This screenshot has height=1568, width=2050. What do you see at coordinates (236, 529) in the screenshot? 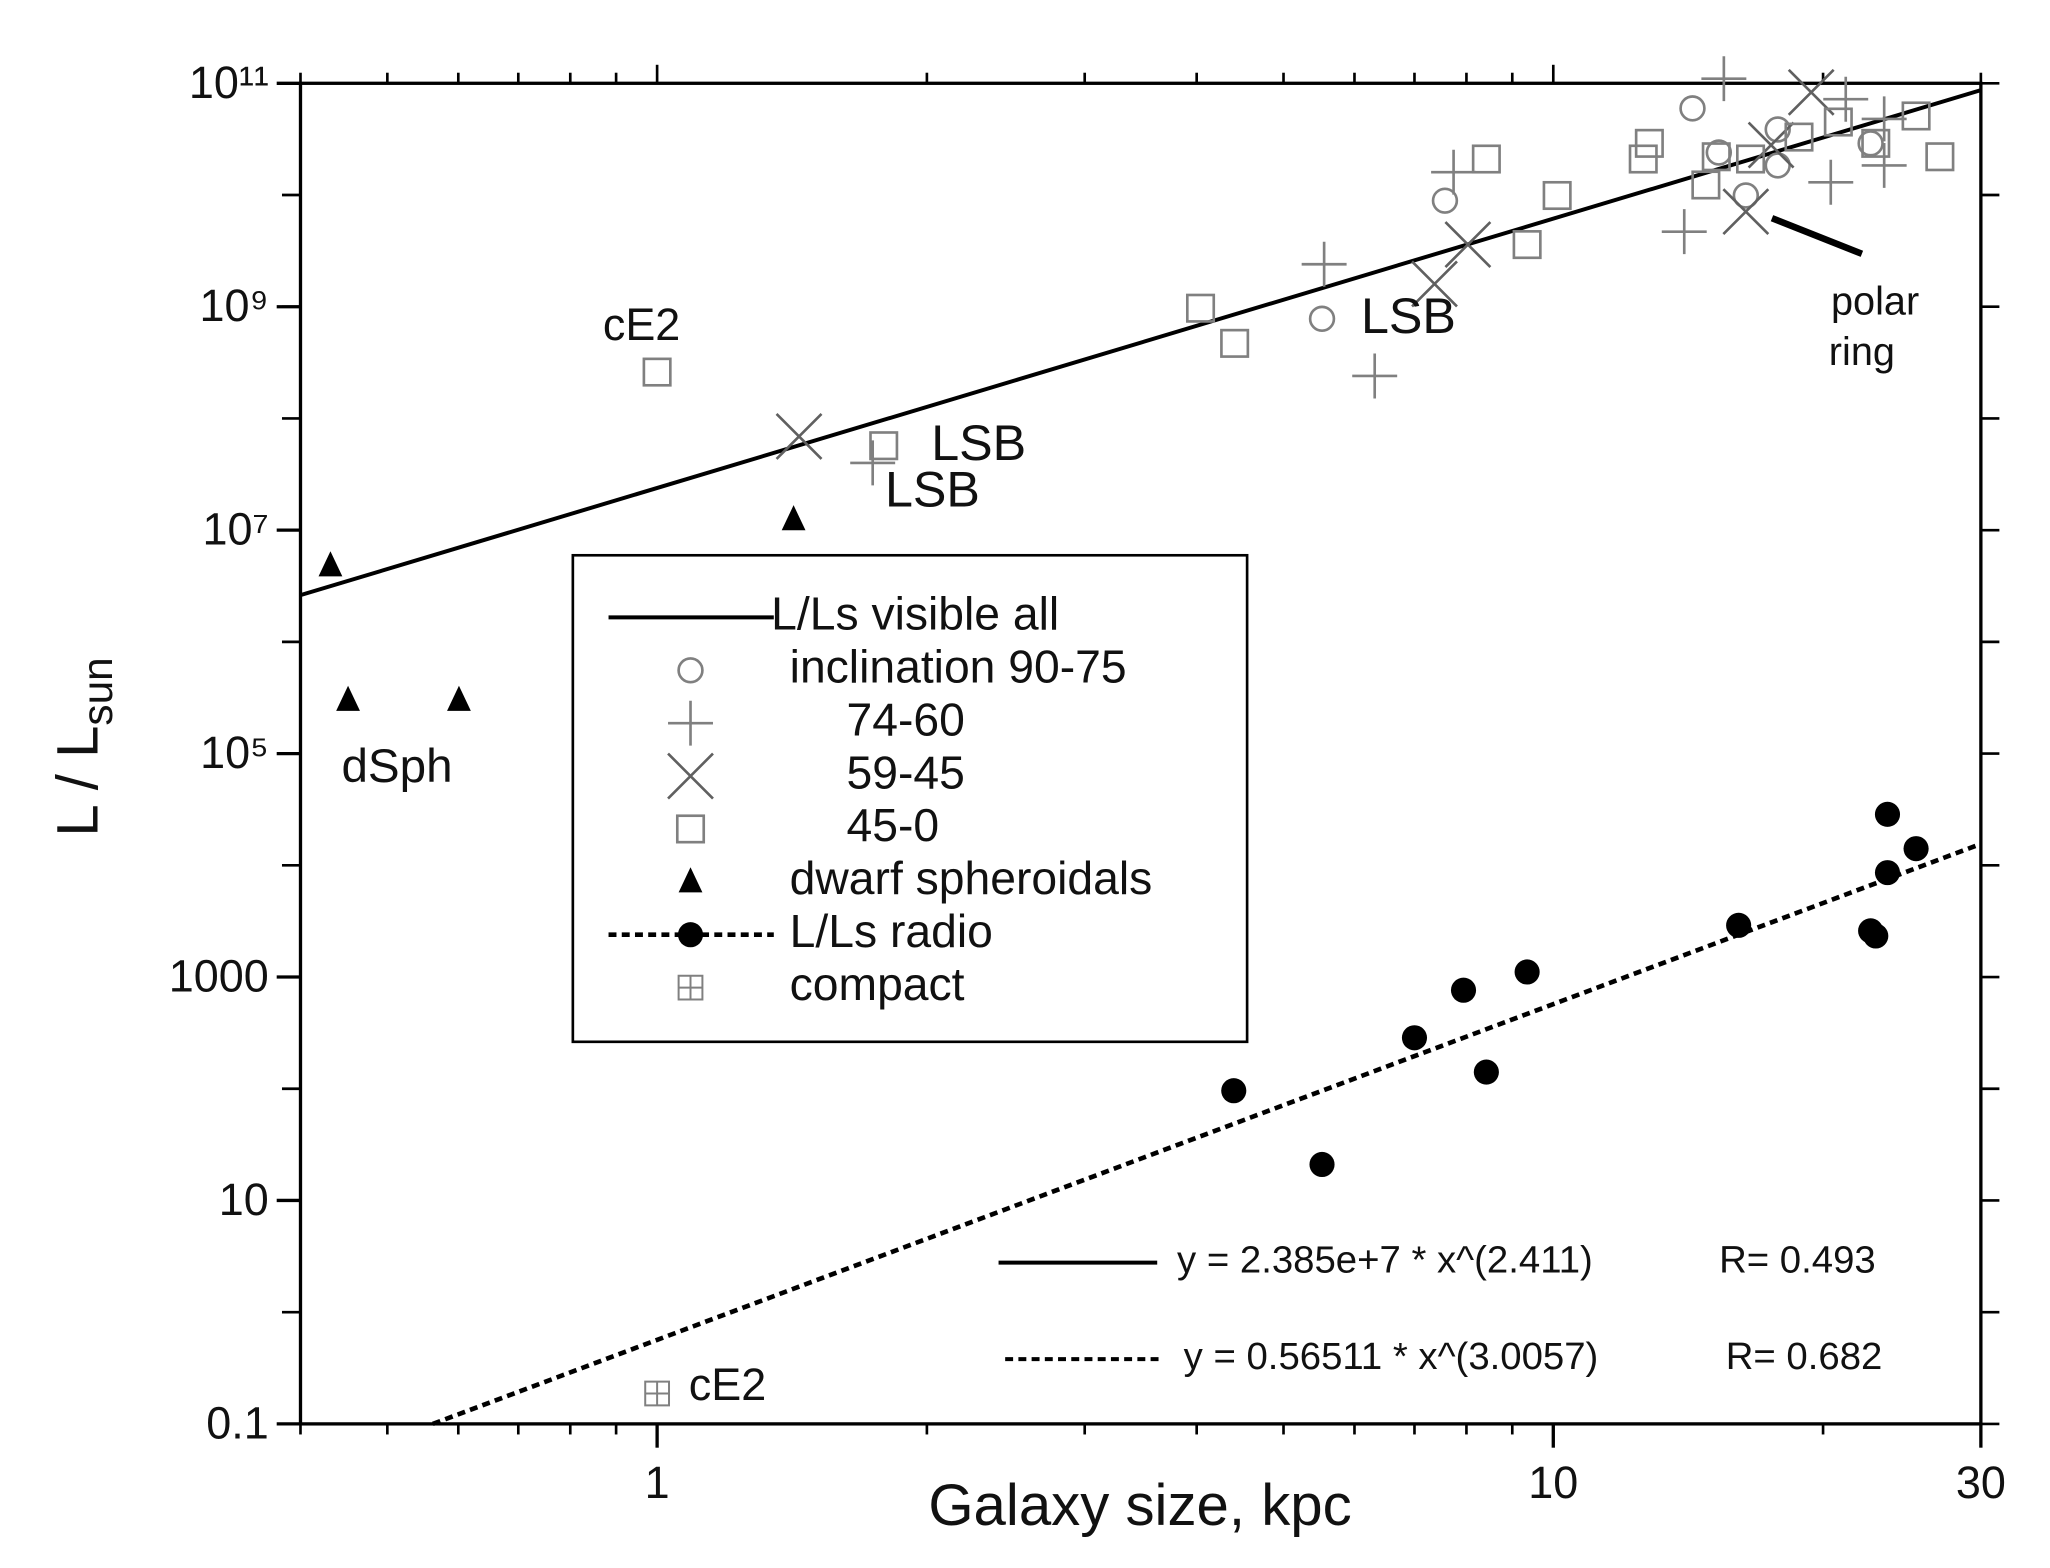
I see `y-tick-label: 10⁷` at bounding box center [236, 529].